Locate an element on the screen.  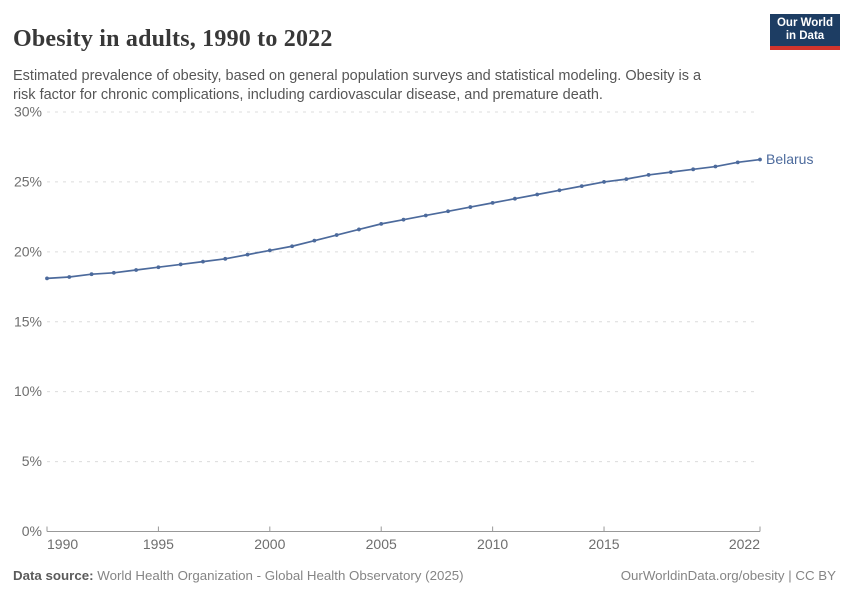
x-tick-label-2022: 2022 is located at coordinates (744, 544).